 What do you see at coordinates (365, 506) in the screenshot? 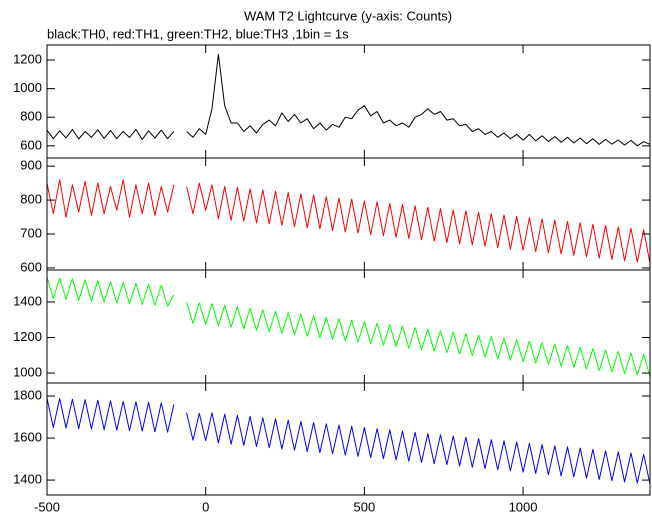
I see `x-tick-label: 500` at bounding box center [365, 506].